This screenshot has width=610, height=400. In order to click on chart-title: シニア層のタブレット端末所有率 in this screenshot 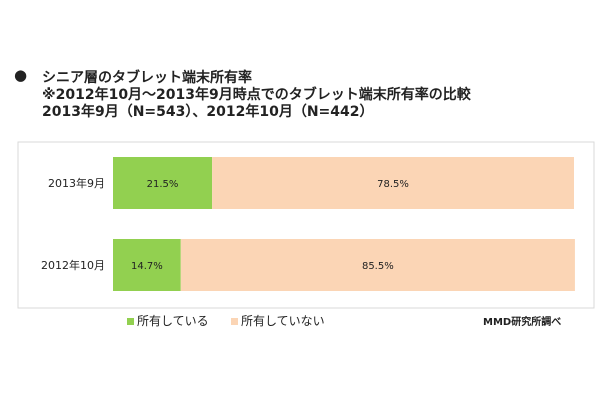, I will do `click(147, 78)`.